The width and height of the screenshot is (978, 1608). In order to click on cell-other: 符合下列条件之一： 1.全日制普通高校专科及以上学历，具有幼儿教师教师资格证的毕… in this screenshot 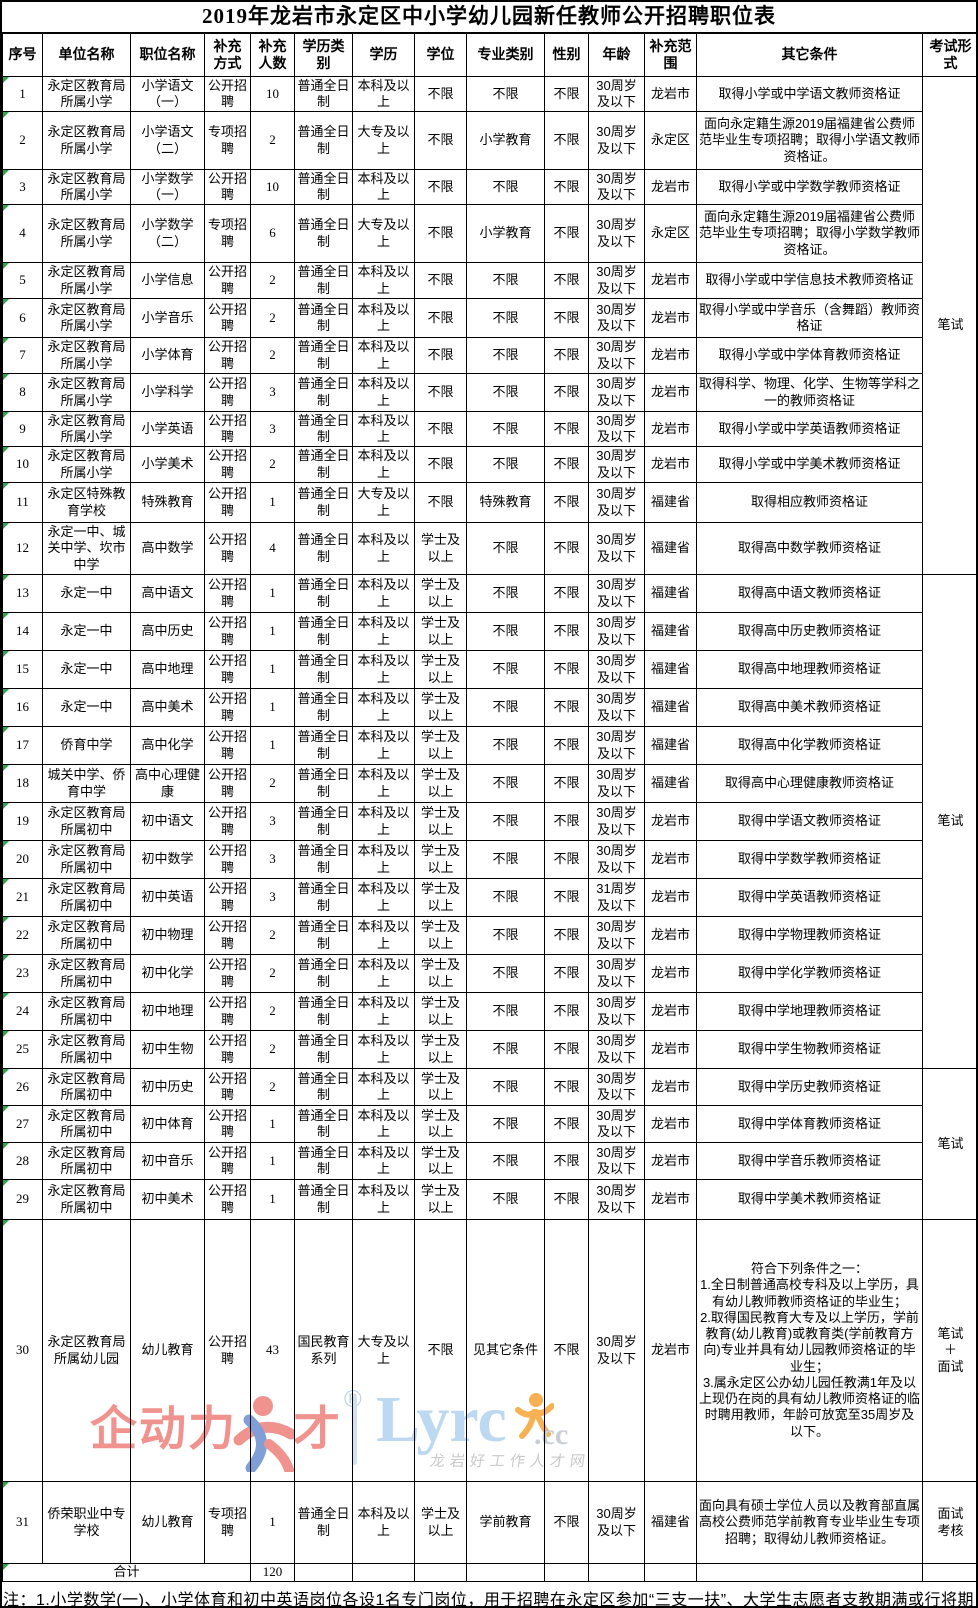, I will do `click(809, 1350)`.